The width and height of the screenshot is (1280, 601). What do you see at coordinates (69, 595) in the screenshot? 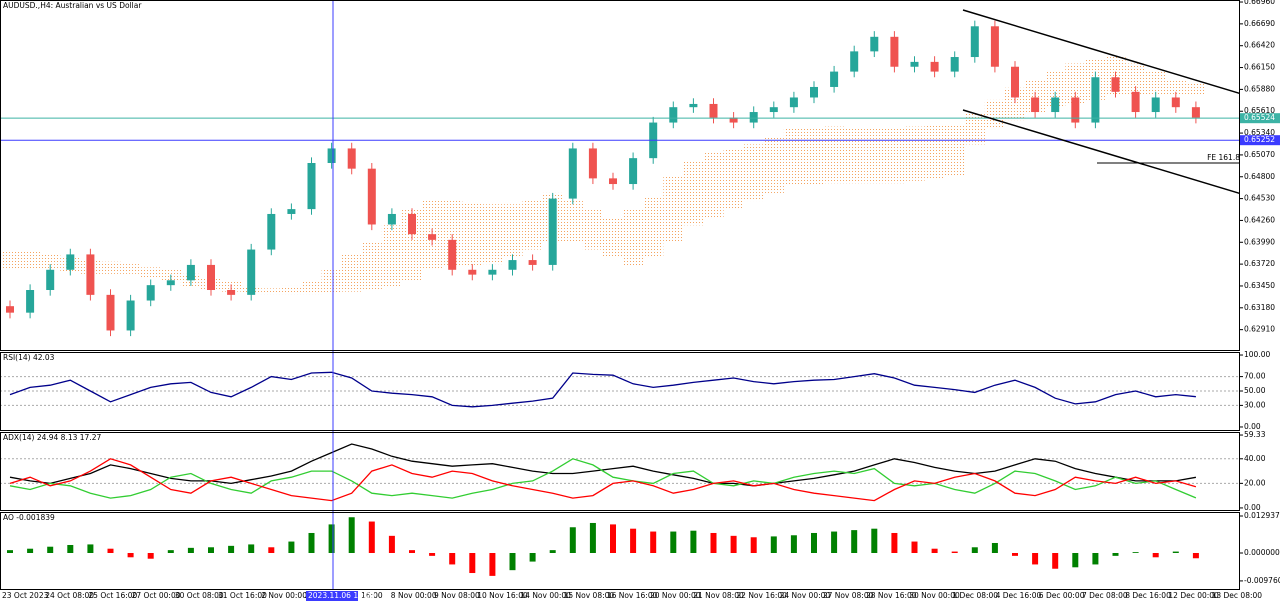
I see `x-tick-label: 24 Oct 08:00` at bounding box center [69, 595].